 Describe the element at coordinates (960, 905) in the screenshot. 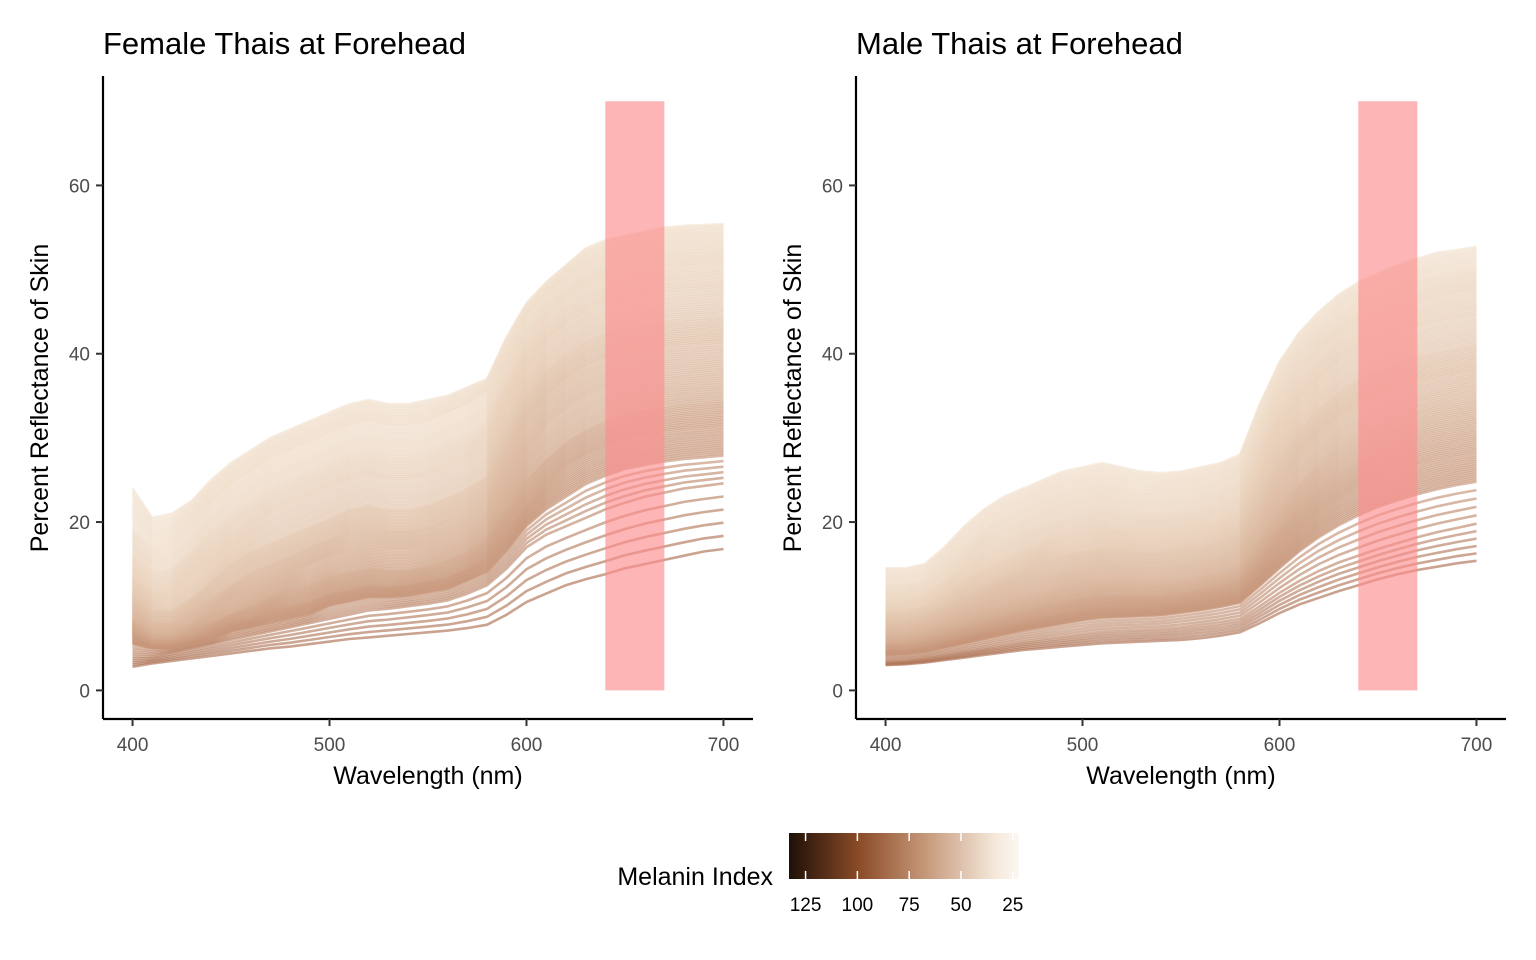

I see `legend-tick-label: 50` at that location.